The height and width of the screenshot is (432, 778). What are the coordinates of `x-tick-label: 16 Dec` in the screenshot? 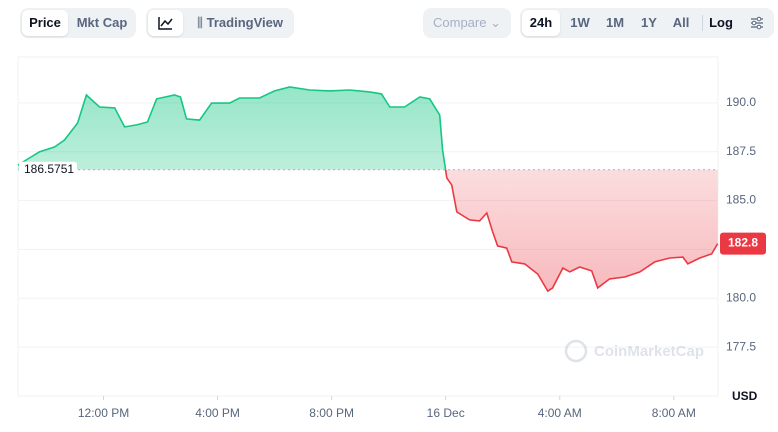 It's located at (446, 413).